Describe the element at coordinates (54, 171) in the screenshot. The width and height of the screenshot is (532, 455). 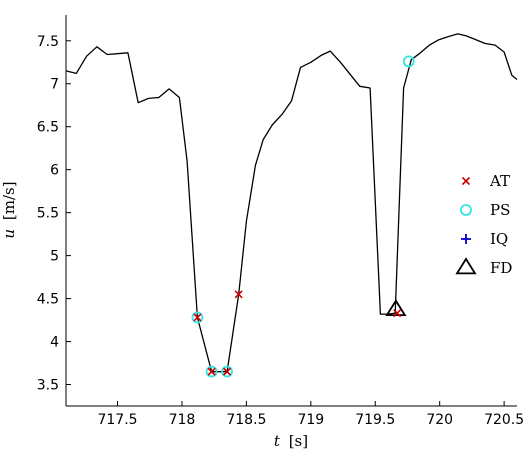
I see `y-tick-label: 6` at that location.